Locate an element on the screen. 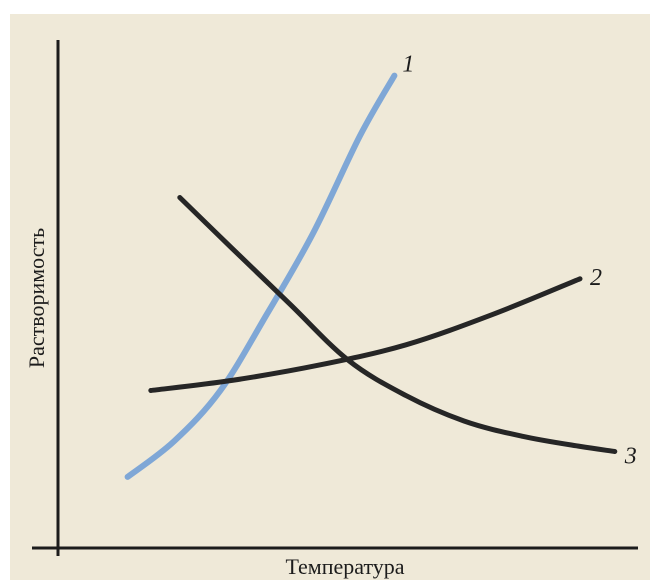 This screenshot has width=658, height=584. series-3-label: 3 is located at coordinates (630, 457).